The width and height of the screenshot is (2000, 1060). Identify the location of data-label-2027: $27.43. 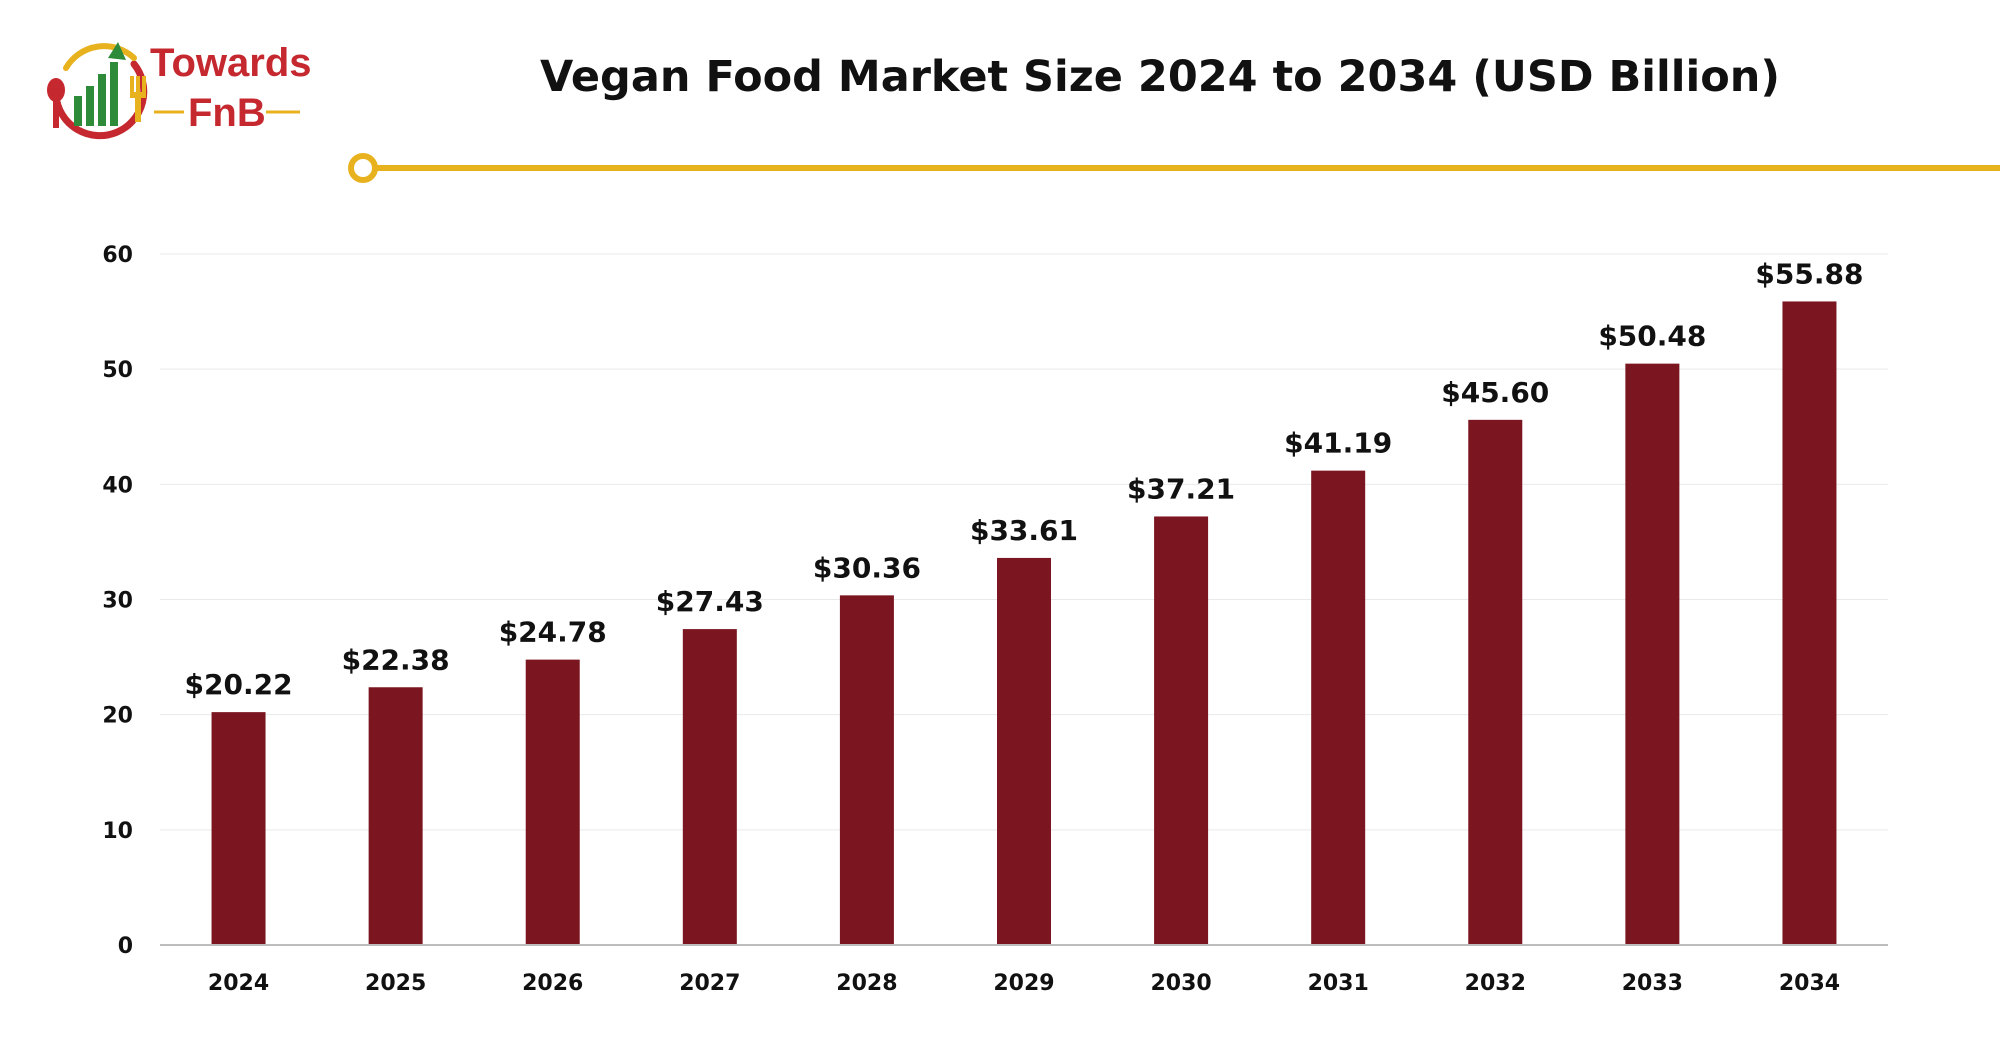
(710, 601).